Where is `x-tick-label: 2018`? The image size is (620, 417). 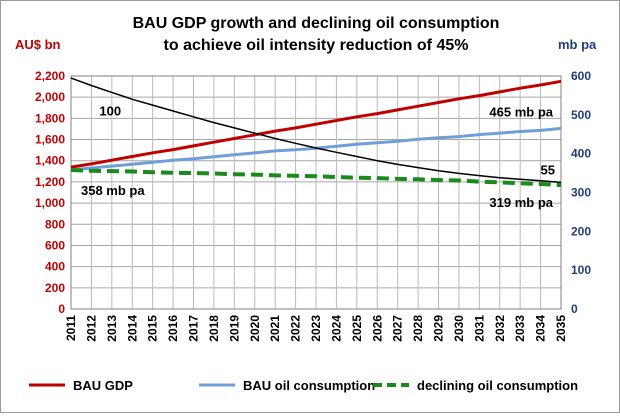
x-tick-label: 2018 is located at coordinates (214, 328).